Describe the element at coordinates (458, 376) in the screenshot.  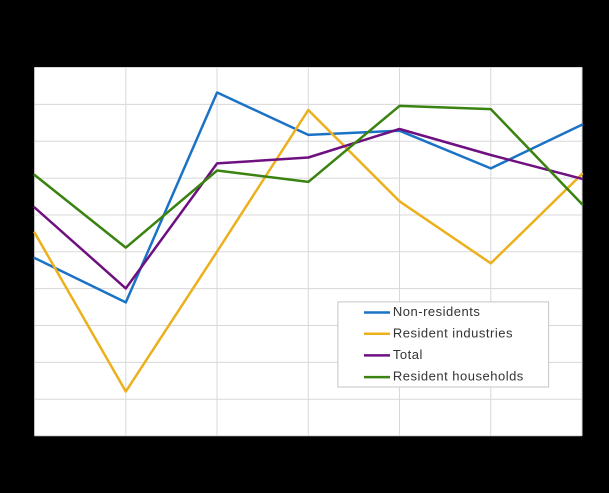
I see `svg-text: Resident households` at that location.